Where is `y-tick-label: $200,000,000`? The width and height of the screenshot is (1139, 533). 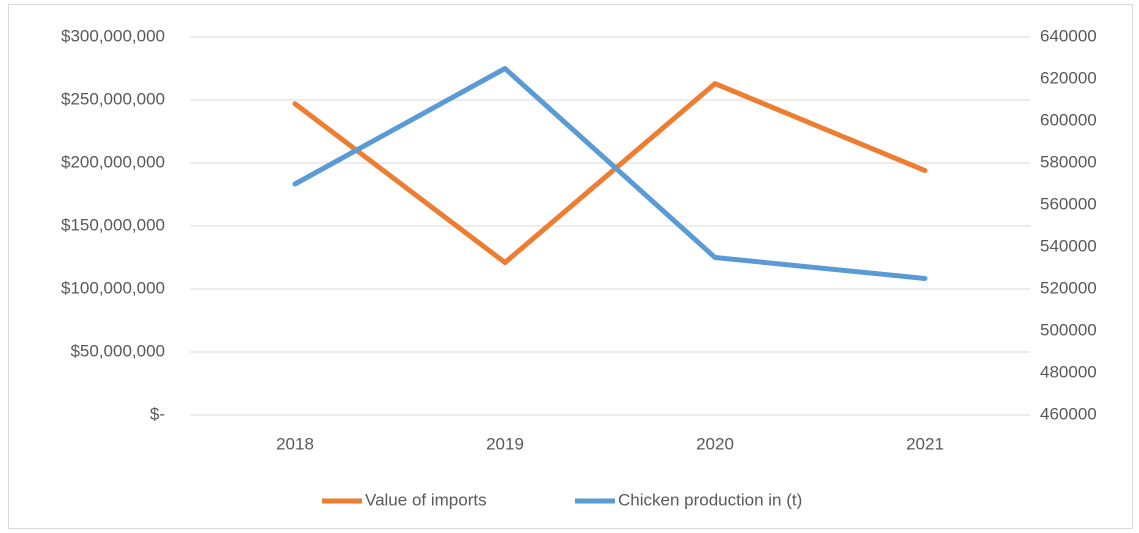
y-tick-label: $200,000,000 is located at coordinates (113, 161).